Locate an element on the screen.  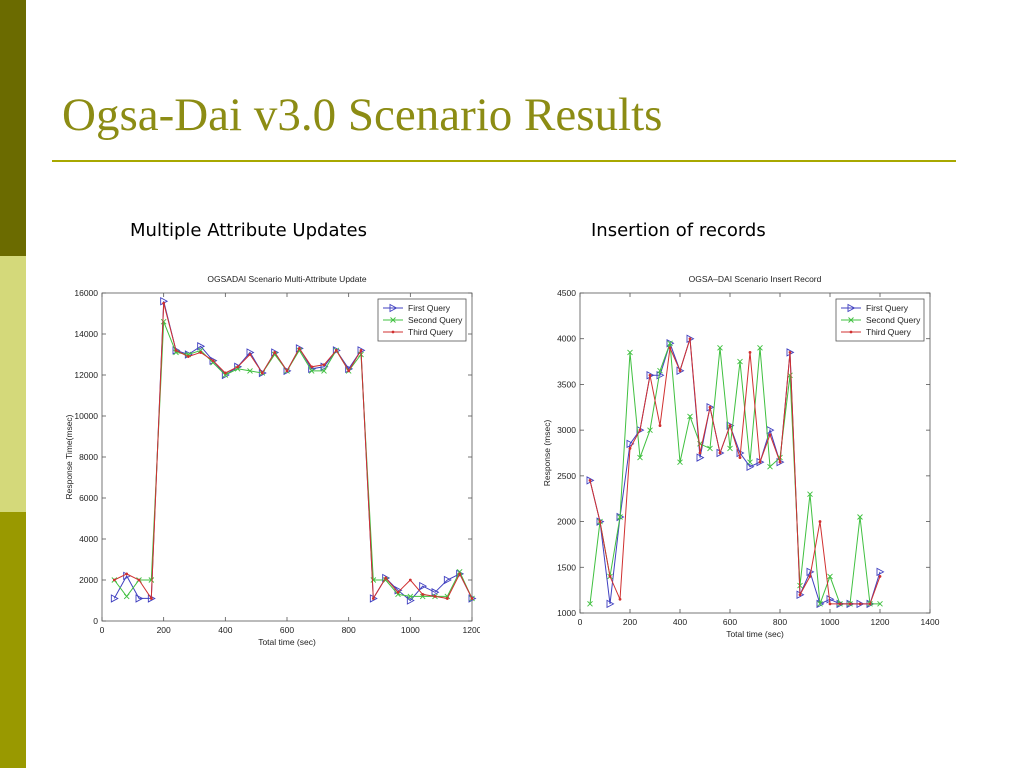
x-tick-label: 0 is located at coordinates (102, 630).